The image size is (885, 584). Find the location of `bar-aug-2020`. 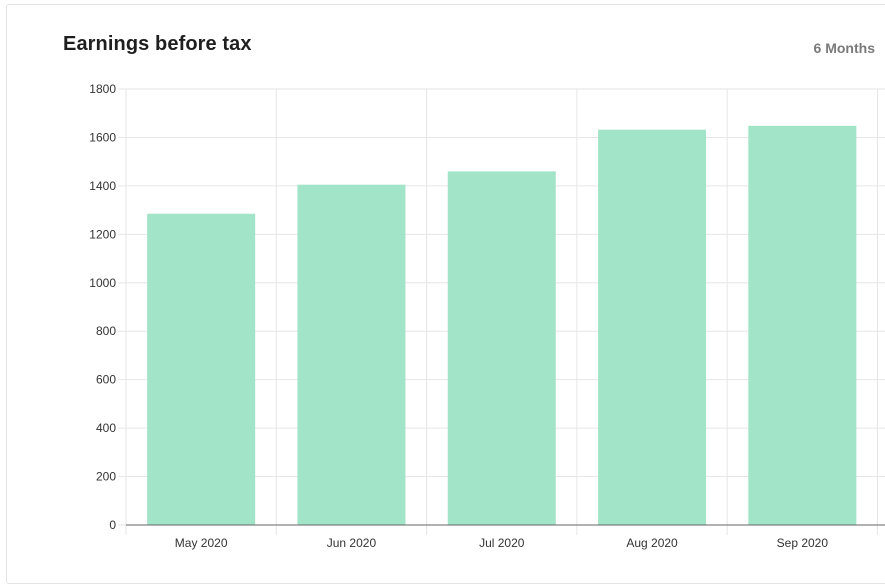

bar-aug-2020 is located at coordinates (652, 327).